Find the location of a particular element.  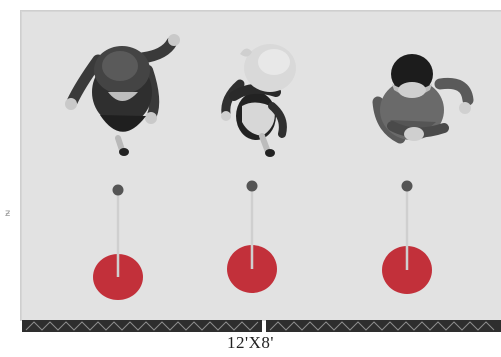

stage-truss is located at coordinates (261, 326).